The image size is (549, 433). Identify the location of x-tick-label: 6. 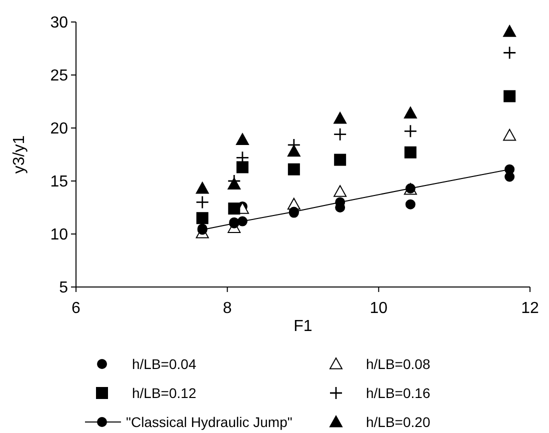
(76, 308).